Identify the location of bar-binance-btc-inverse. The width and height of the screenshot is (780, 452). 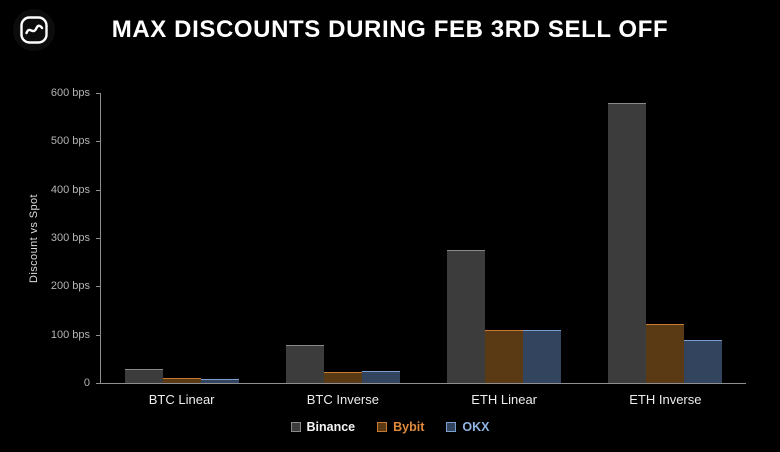
(304, 364).